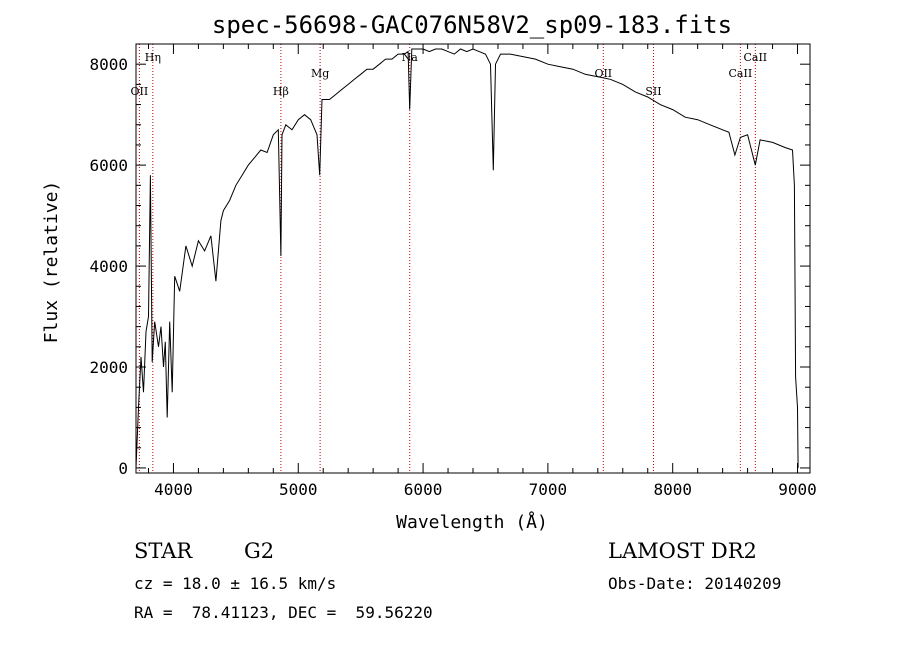 The height and width of the screenshot is (649, 900). Describe the element at coordinates (472, 25) in the screenshot. I see `chart-title: spec-56698-GAC076N58V2_sp09-183.fits` at that location.